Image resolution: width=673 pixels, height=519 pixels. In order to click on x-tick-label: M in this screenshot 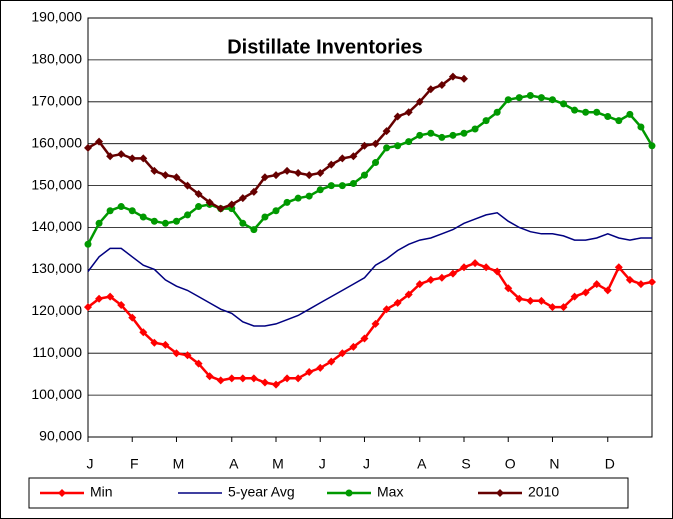, I will do `click(278, 464)`.